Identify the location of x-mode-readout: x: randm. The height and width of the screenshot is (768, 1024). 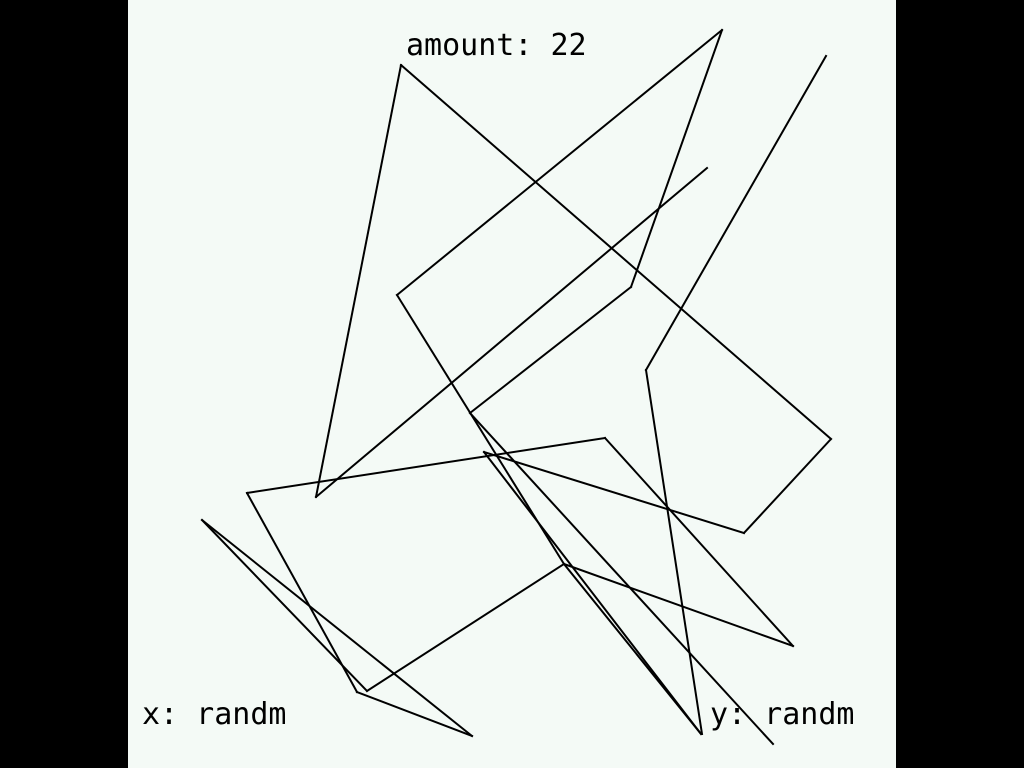
(214, 714).